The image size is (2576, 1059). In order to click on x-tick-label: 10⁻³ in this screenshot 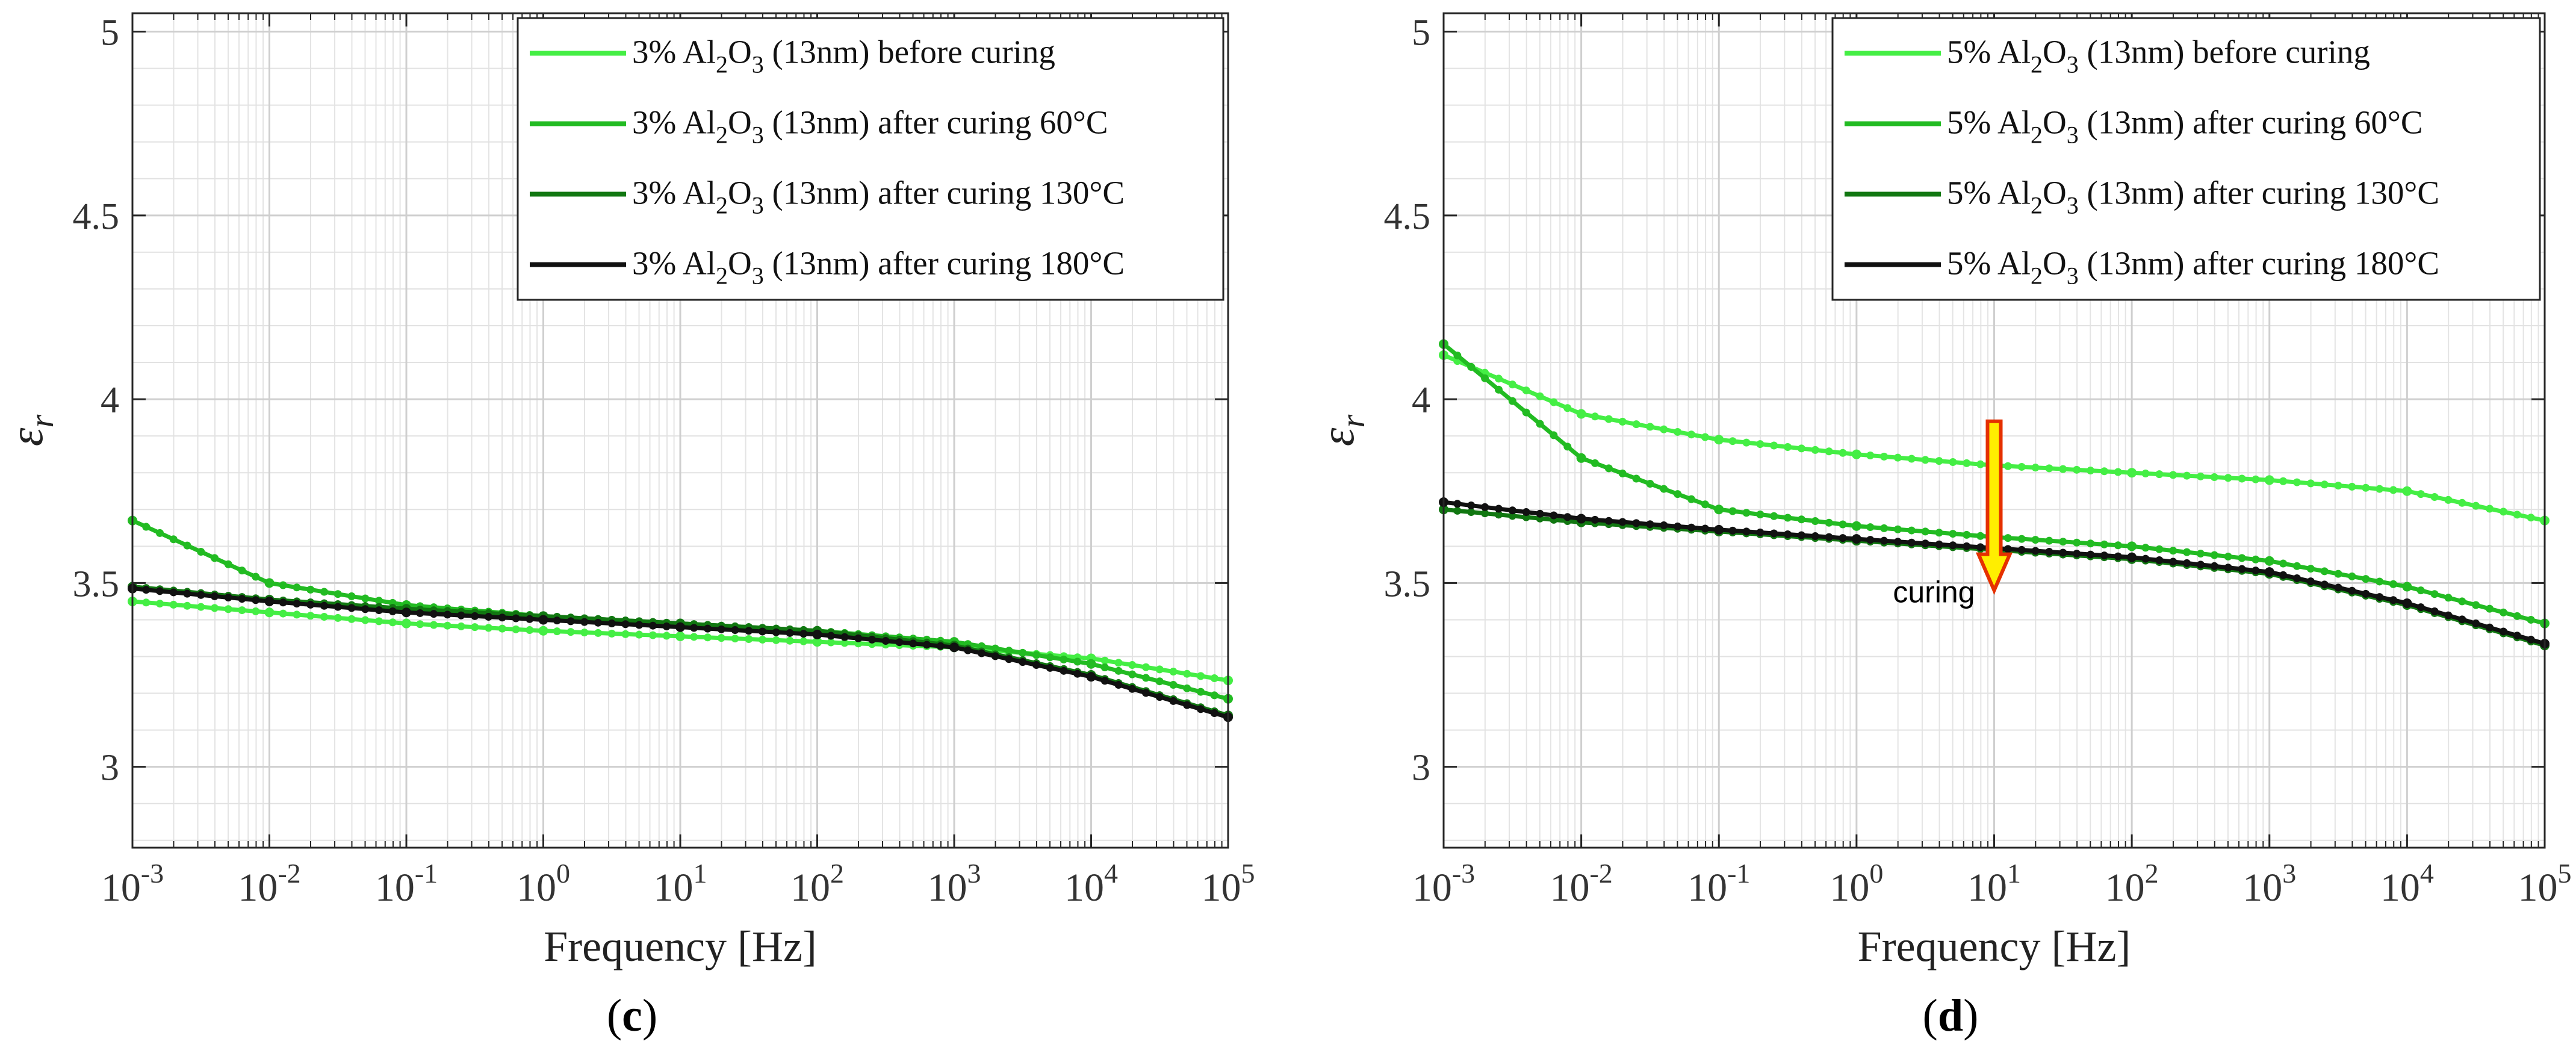, I will do `click(1443, 884)`.